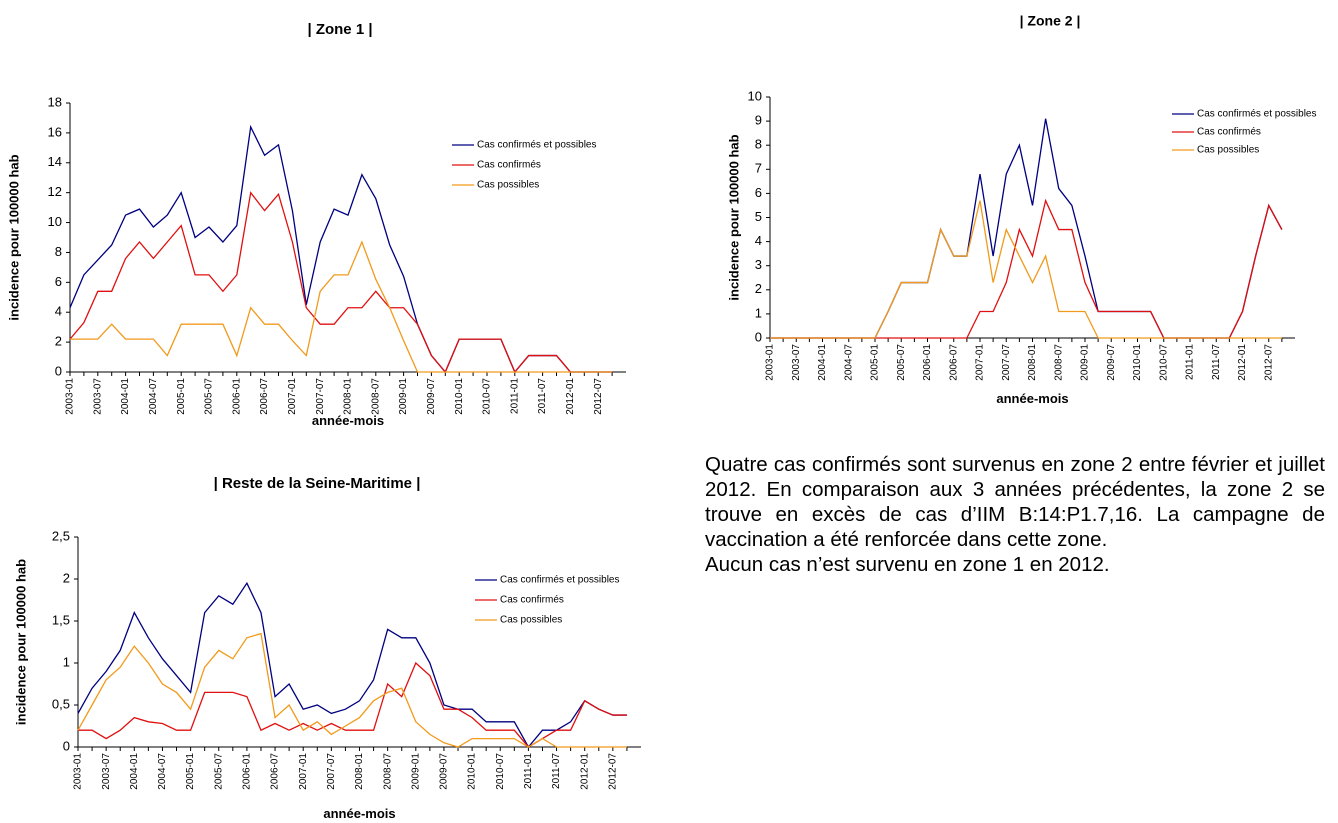  Describe the element at coordinates (758, 168) in the screenshot. I see `y-tick-label: 7` at that location.